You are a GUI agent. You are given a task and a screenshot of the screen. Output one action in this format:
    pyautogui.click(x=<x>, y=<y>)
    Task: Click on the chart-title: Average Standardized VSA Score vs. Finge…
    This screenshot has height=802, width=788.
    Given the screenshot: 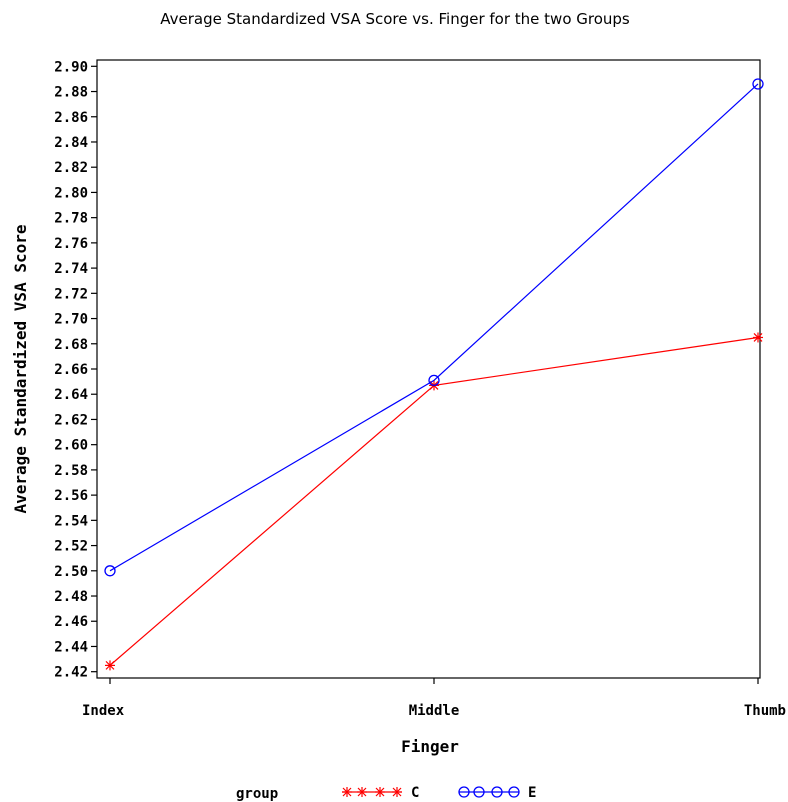 What is the action you would take?
    pyautogui.click(x=395, y=19)
    